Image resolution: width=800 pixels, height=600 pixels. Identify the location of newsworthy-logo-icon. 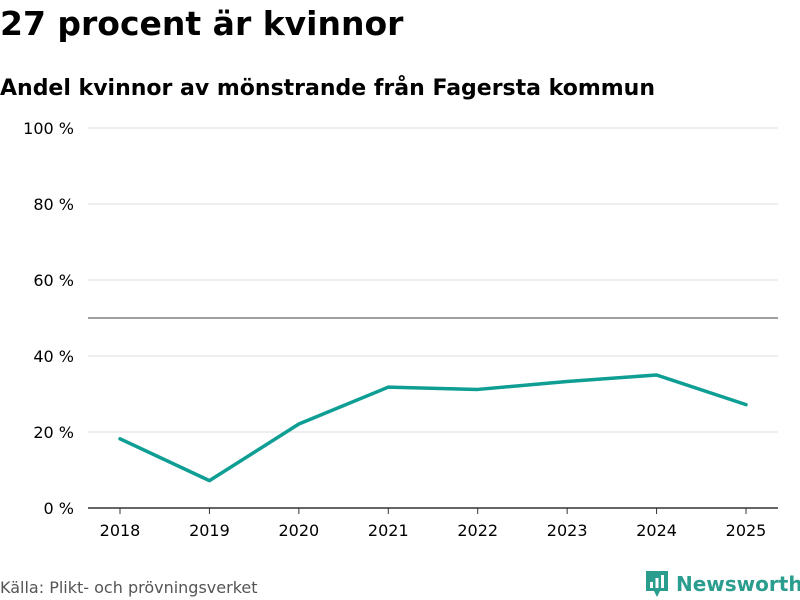
(657, 584).